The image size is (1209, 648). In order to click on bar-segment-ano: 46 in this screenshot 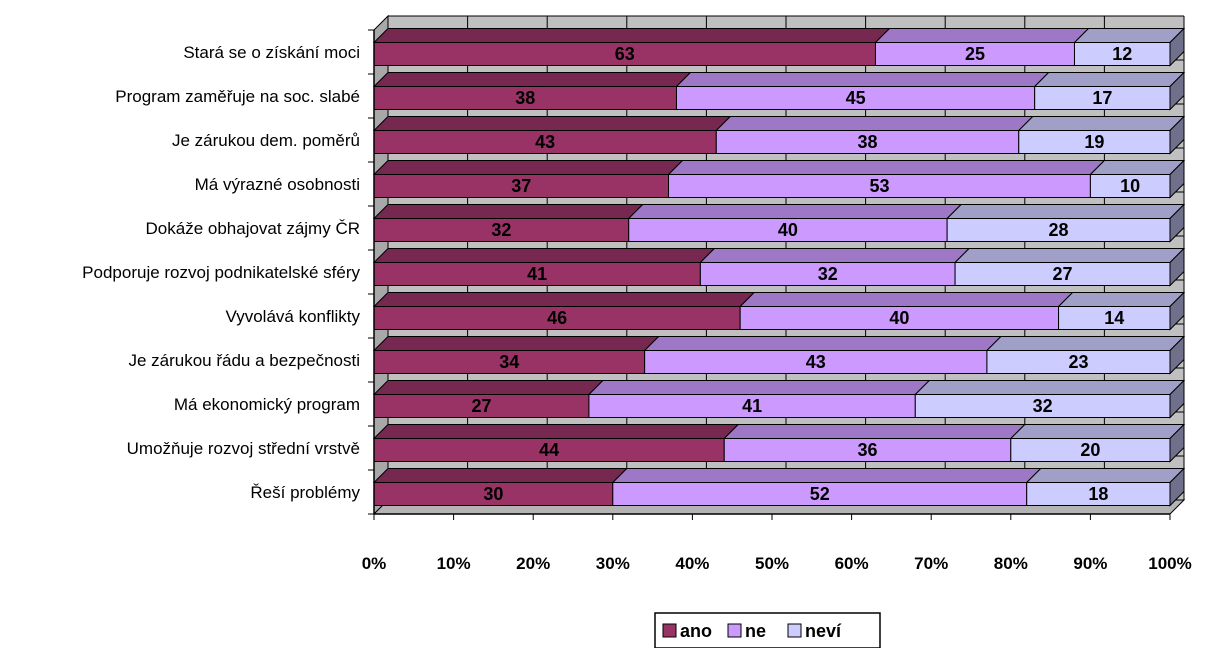, I will do `click(564, 311)`.